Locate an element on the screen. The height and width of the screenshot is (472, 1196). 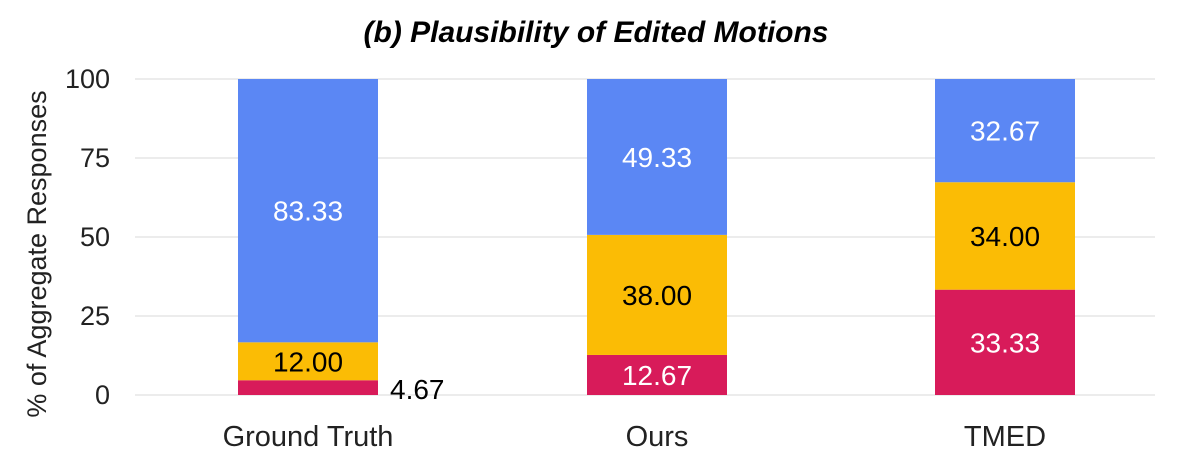
data-label: 83.33 is located at coordinates (308, 211).